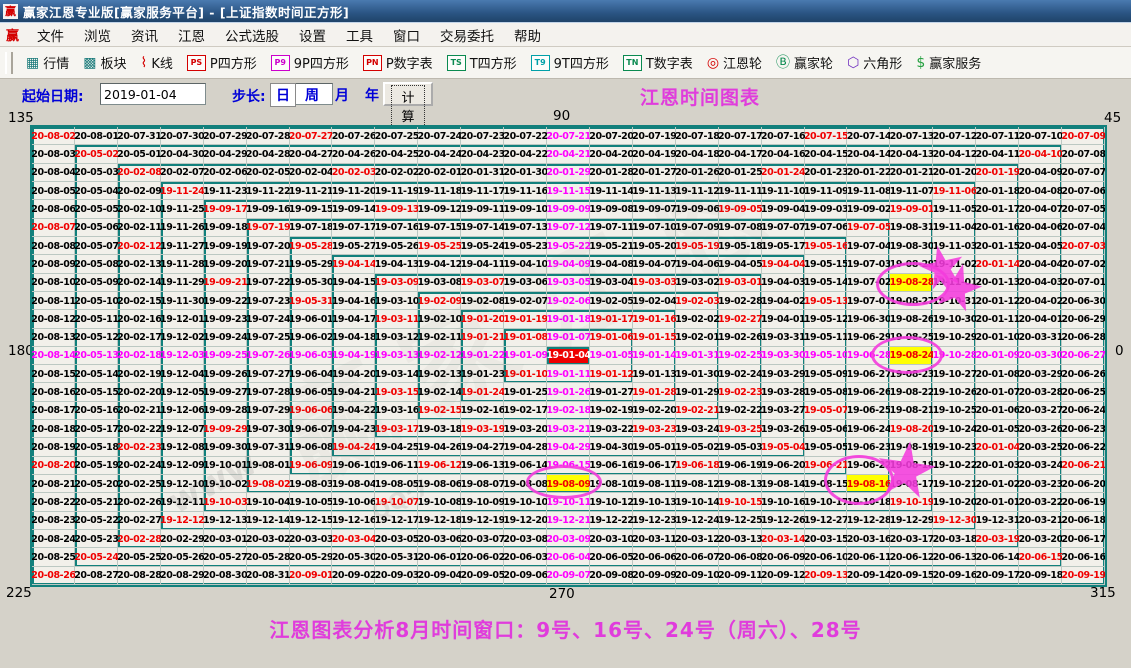 Image resolution: width=1131 pixels, height=668 pixels. Describe the element at coordinates (482, 466) in the screenshot. I see `grid-cell: 19-06-13` at that location.